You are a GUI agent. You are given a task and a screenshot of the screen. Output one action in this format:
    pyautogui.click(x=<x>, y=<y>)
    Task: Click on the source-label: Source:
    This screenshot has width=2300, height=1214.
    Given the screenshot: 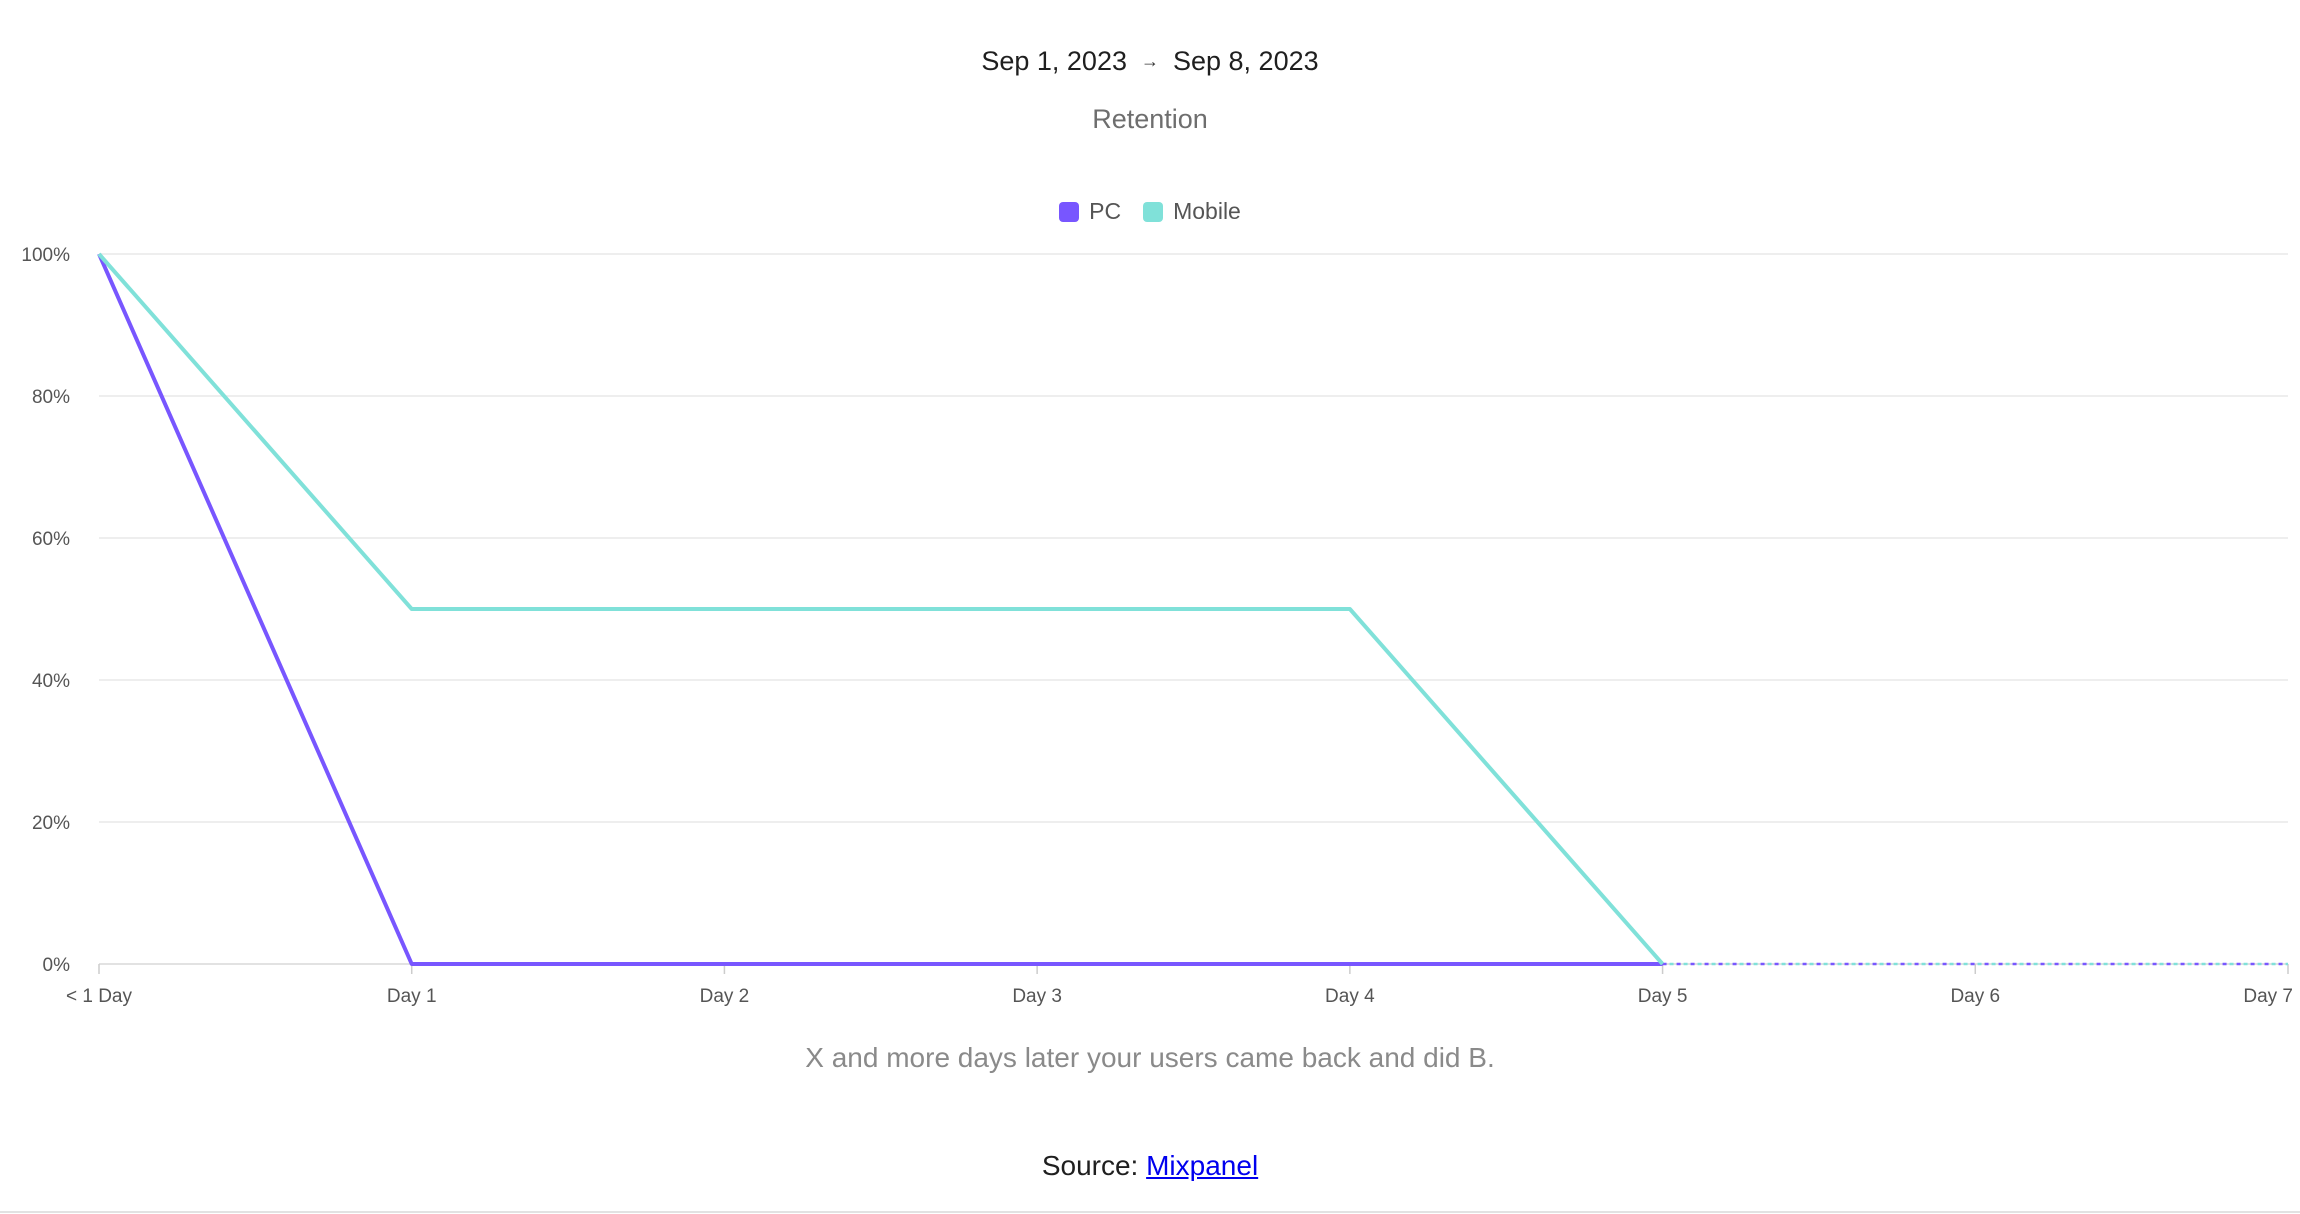 What is the action you would take?
    pyautogui.click(x=1090, y=1165)
    